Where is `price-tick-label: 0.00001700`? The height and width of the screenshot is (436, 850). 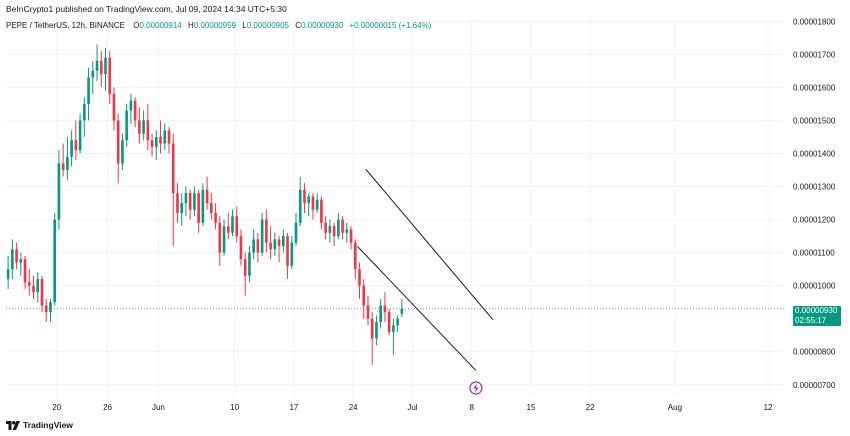
price-tick-label: 0.00001700 is located at coordinates (814, 54).